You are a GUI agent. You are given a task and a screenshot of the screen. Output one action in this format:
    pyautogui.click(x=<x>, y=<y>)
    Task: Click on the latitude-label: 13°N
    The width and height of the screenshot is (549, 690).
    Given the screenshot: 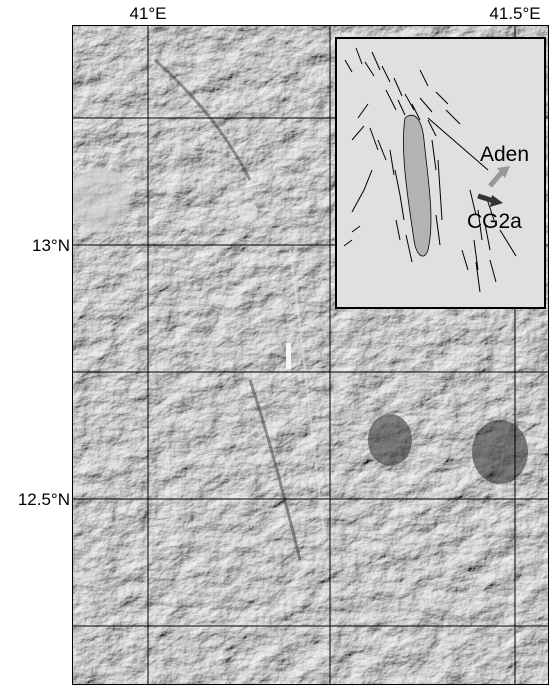 What is the action you would take?
    pyautogui.click(x=51, y=245)
    